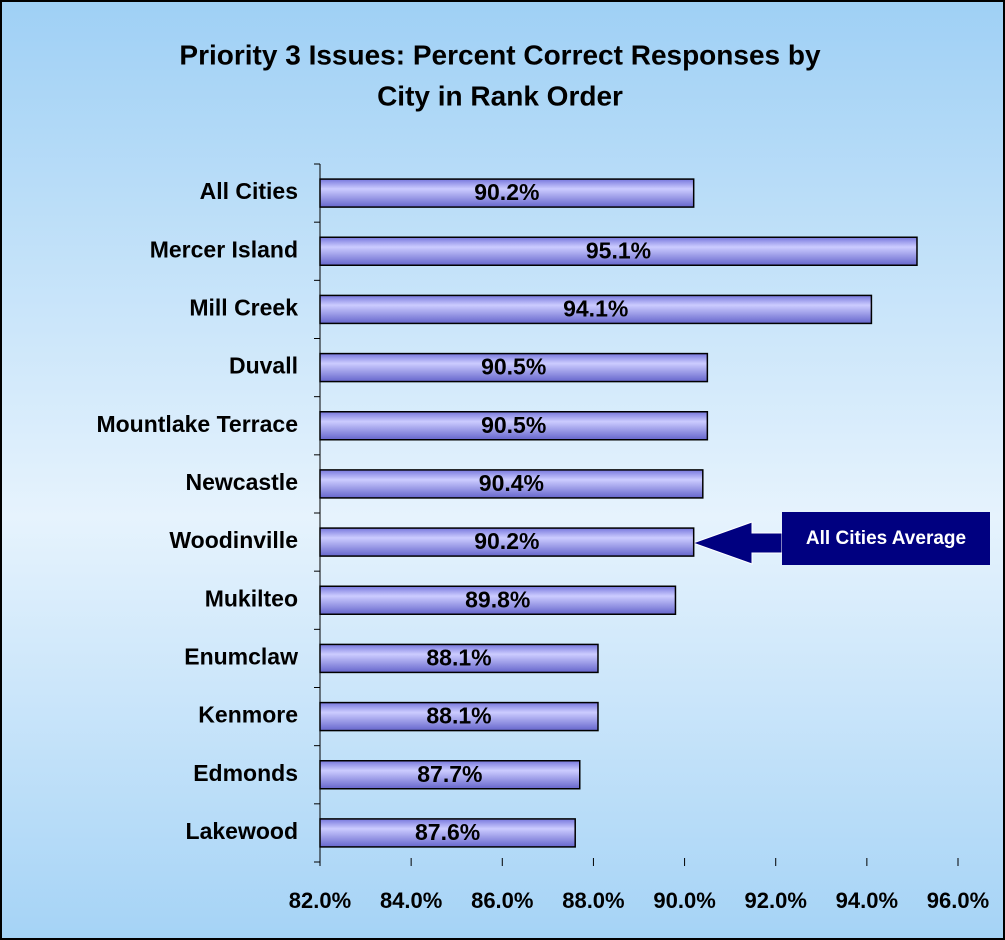 Image resolution: width=1005 pixels, height=940 pixels. What do you see at coordinates (958, 900) in the screenshot?
I see `x-tick-label: 96.0%` at bounding box center [958, 900].